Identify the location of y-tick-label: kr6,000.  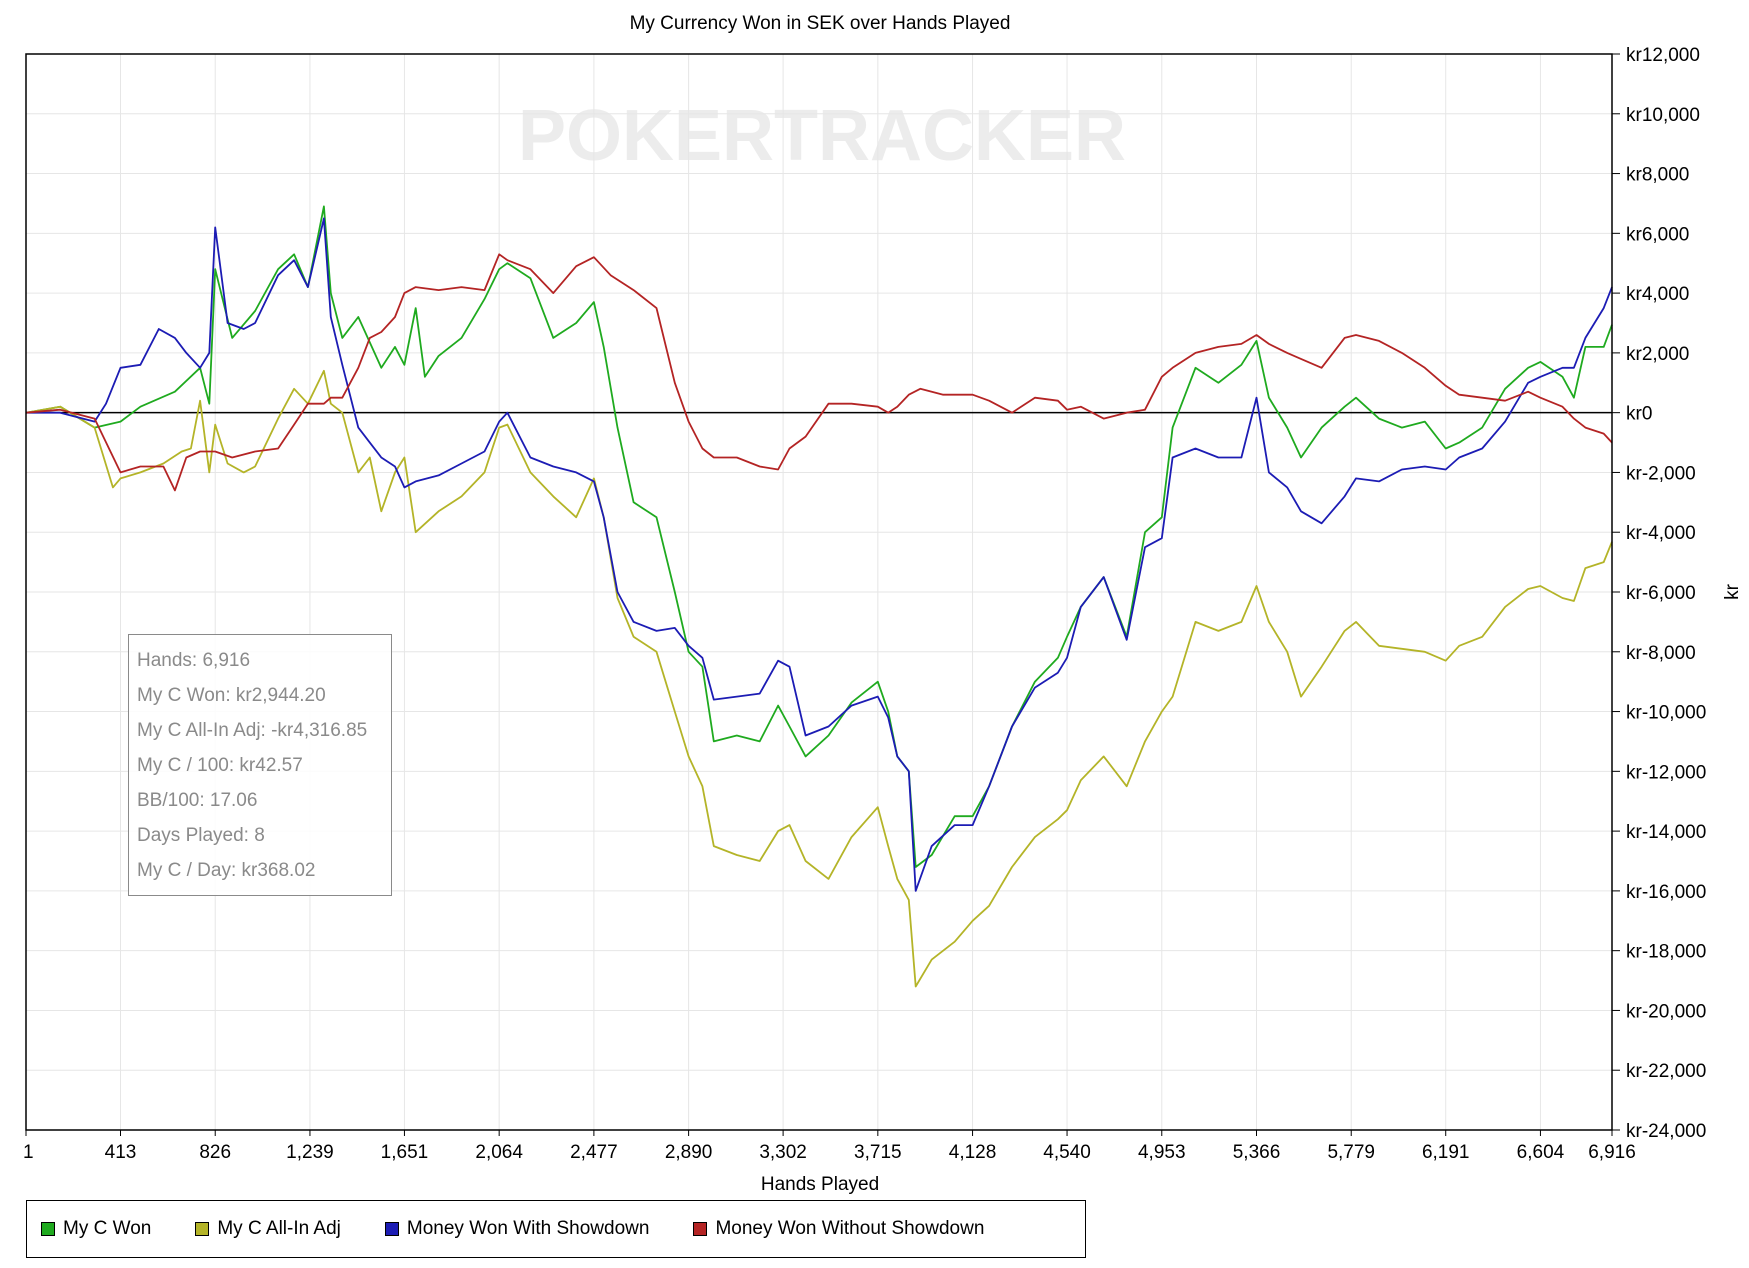
(1657, 234).